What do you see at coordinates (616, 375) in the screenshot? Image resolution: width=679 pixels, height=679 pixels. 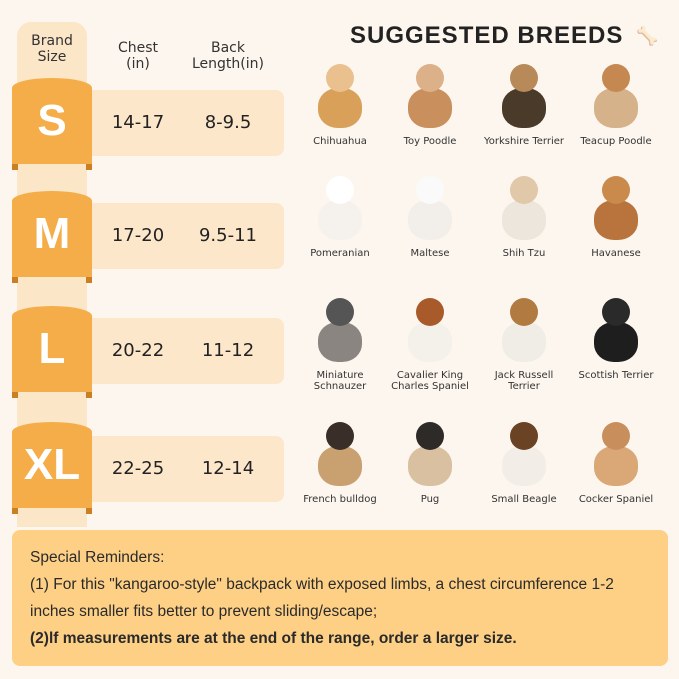 I see `breed-name: Scottish Terrier` at bounding box center [616, 375].